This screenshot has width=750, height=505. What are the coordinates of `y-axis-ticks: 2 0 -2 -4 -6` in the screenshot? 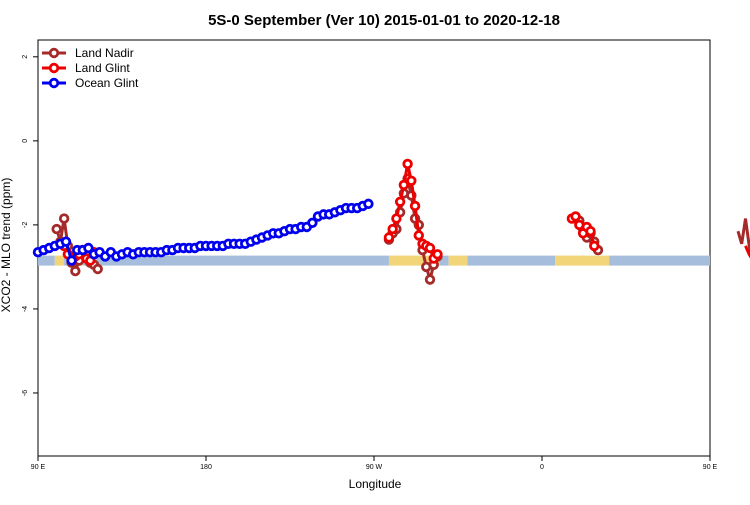 It's located at (30, 225).